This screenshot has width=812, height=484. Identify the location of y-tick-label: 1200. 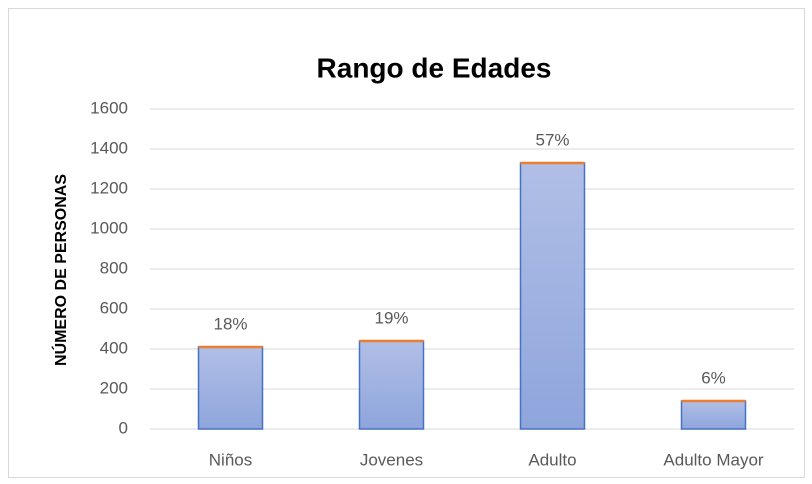
(109, 187).